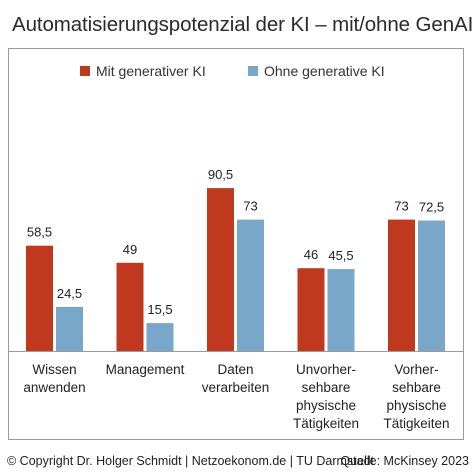  I want to click on source-text: Quelle: McKinsey 2023, so click(404, 461).